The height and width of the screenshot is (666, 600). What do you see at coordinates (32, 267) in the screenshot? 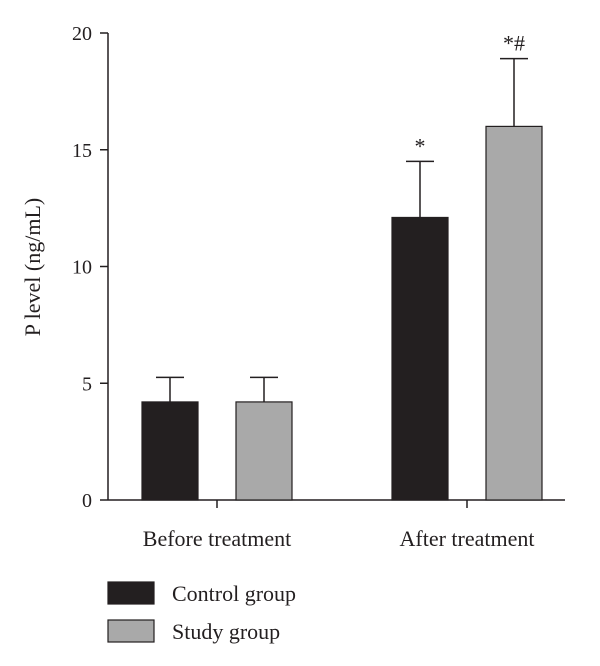
I see `y-axis-title: P level (ng/mL)` at bounding box center [32, 267].